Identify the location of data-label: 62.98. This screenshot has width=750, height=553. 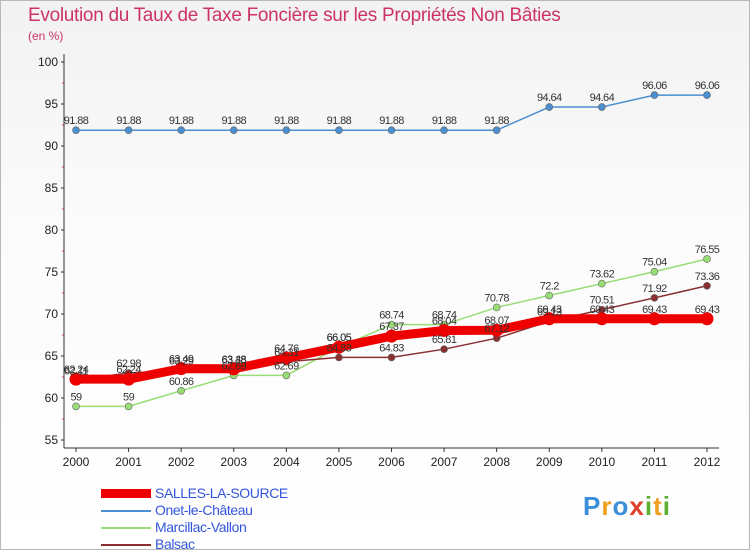
(128, 364).